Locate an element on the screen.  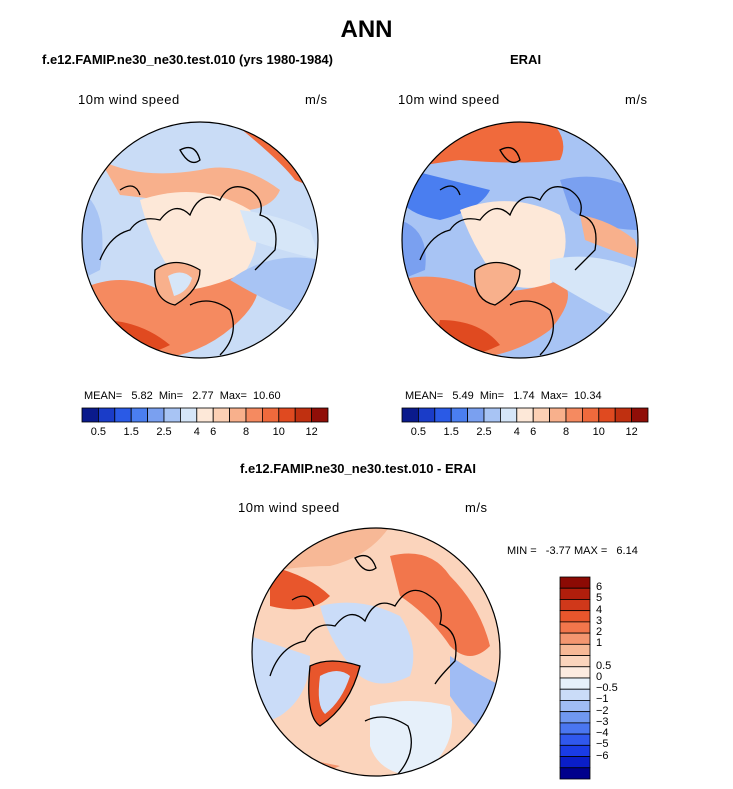
model-colorbar is located at coordinates (205, 415).